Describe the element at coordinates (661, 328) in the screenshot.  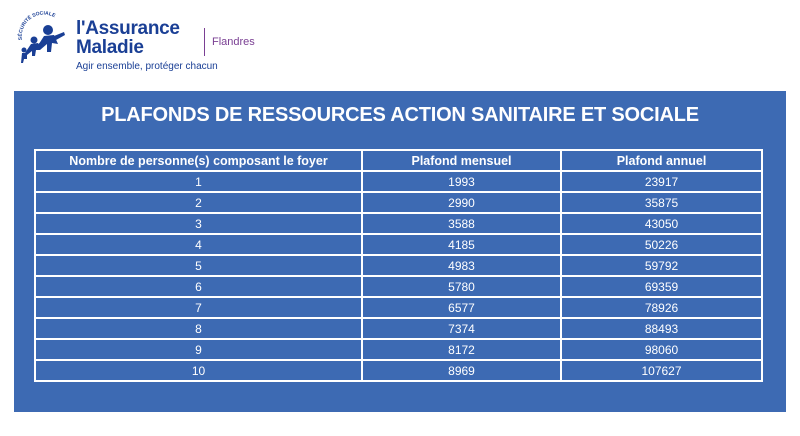
I see `cell-annuel: 88493` at that location.